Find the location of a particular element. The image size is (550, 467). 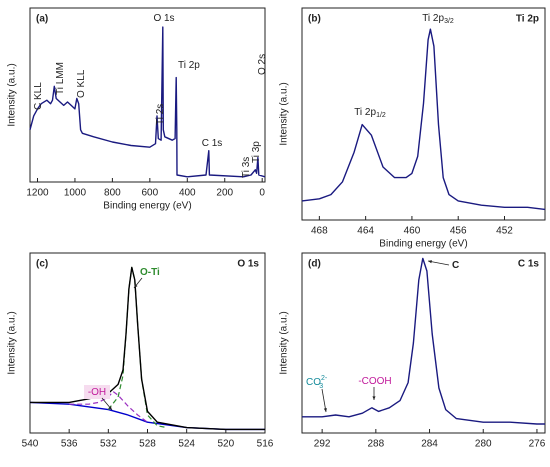

annotation: -COOH is located at coordinates (374, 381).